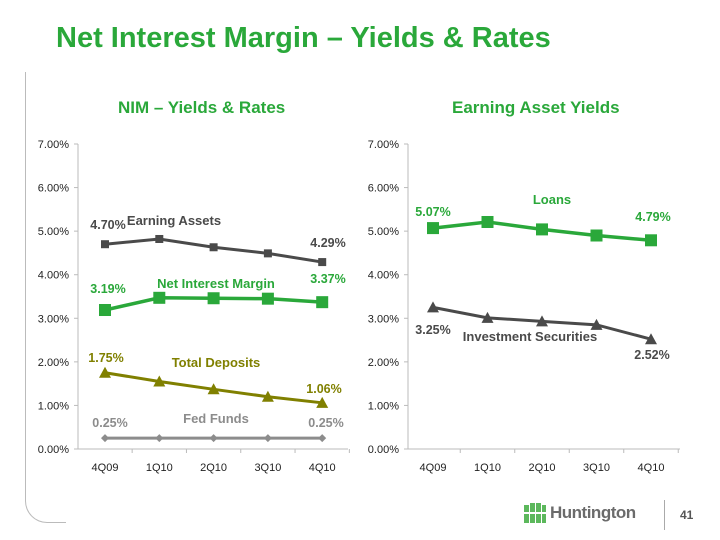  What do you see at coordinates (323, 389) in the screenshot?
I see `data-label: 1.06%` at bounding box center [323, 389].